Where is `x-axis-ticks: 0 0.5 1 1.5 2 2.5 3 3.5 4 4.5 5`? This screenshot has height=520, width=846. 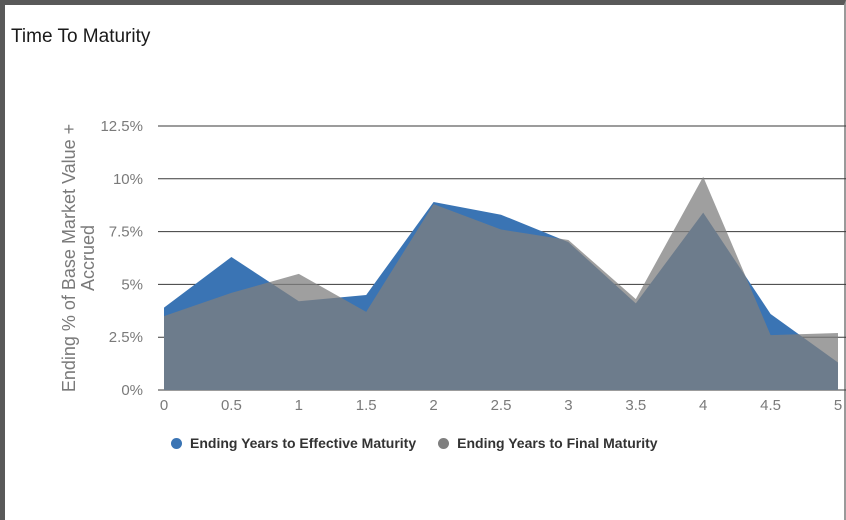 x-axis-ticks: 0 0.5 1 1.5 2 2.5 3 3.5 4 4.5 5 is located at coordinates (501, 405).